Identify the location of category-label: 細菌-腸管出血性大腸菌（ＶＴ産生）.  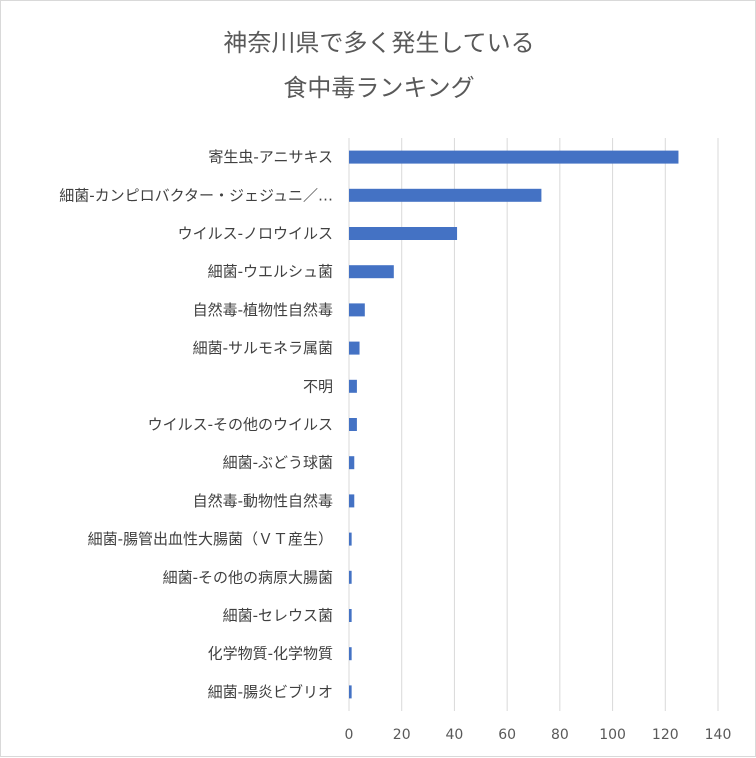
(210, 539).